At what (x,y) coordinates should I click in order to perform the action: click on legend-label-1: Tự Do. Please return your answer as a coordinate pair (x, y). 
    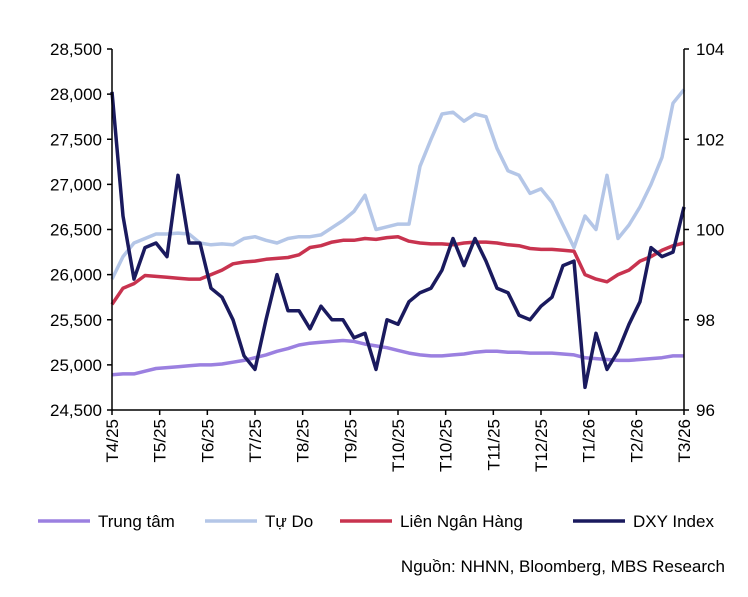
    Looking at the image, I should click on (289, 521).